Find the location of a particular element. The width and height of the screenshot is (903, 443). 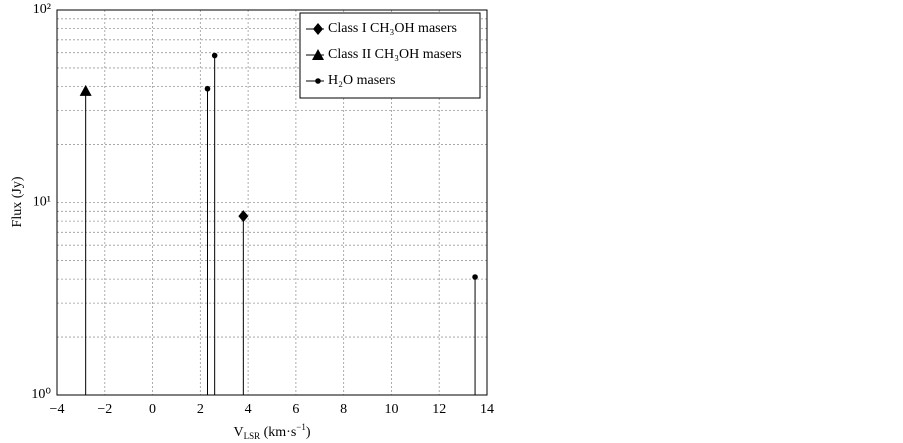

x-tick-label: −4 is located at coordinates (57, 409).